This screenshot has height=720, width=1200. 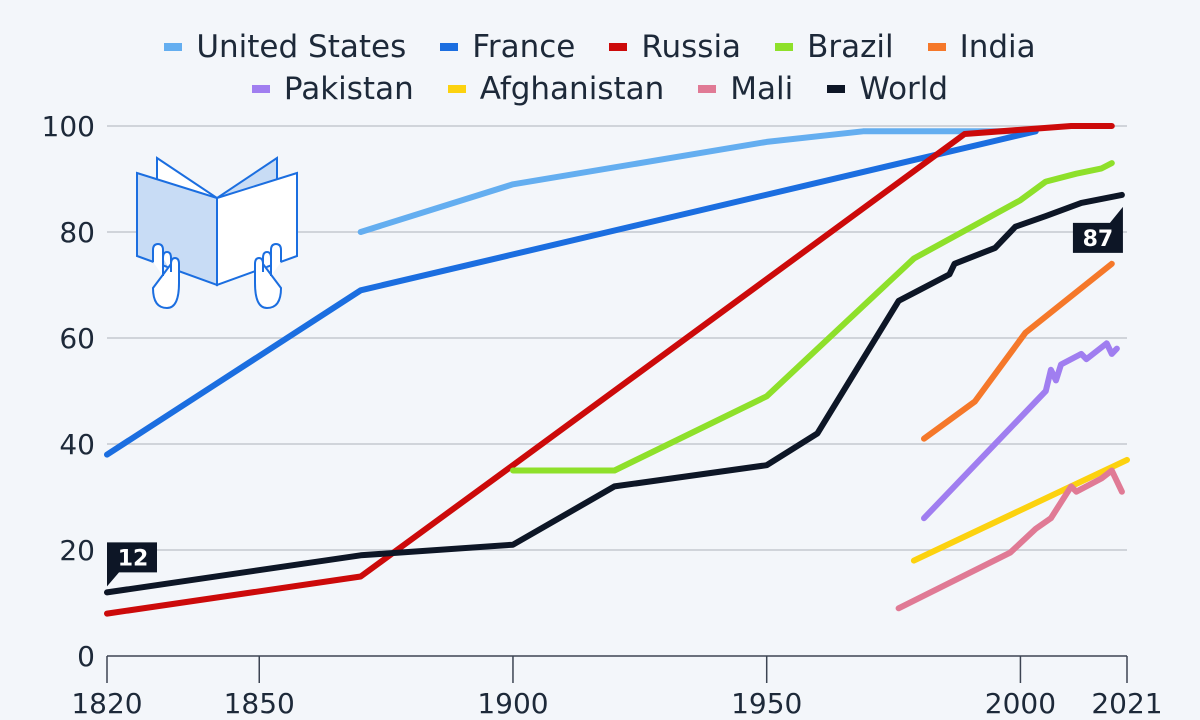 I want to click on legend-row: United States France Russia Brazil India, so click(x=600, y=47).